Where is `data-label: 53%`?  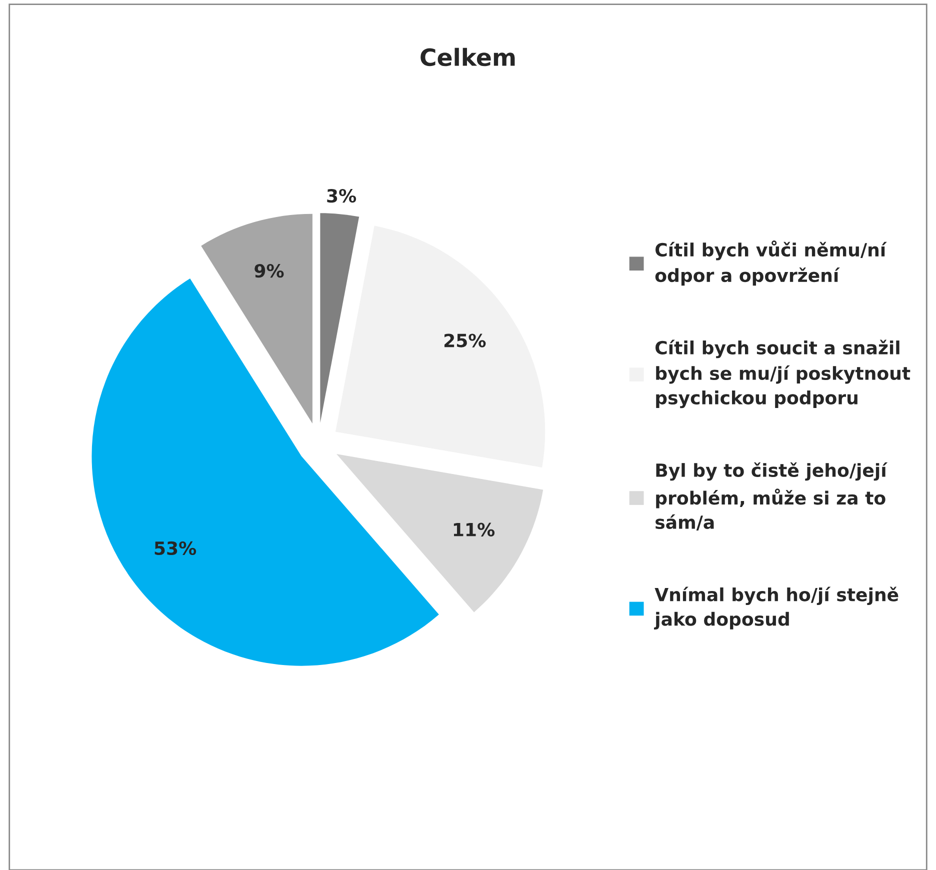
data-label: 53% is located at coordinates (175, 548).